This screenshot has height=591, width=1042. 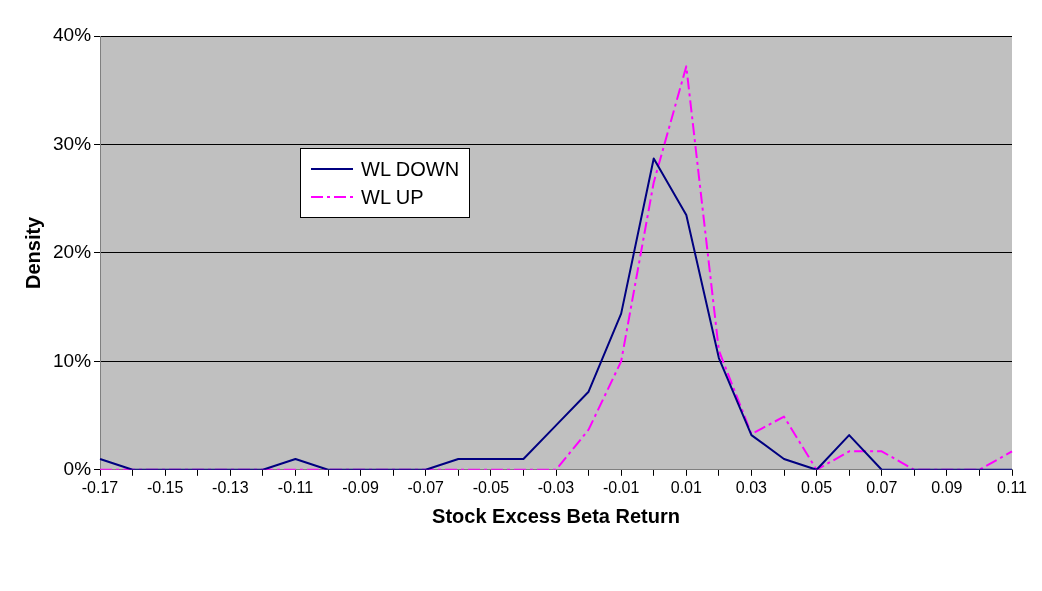 I want to click on x-tick-label: 0.03, so click(x=751, y=487).